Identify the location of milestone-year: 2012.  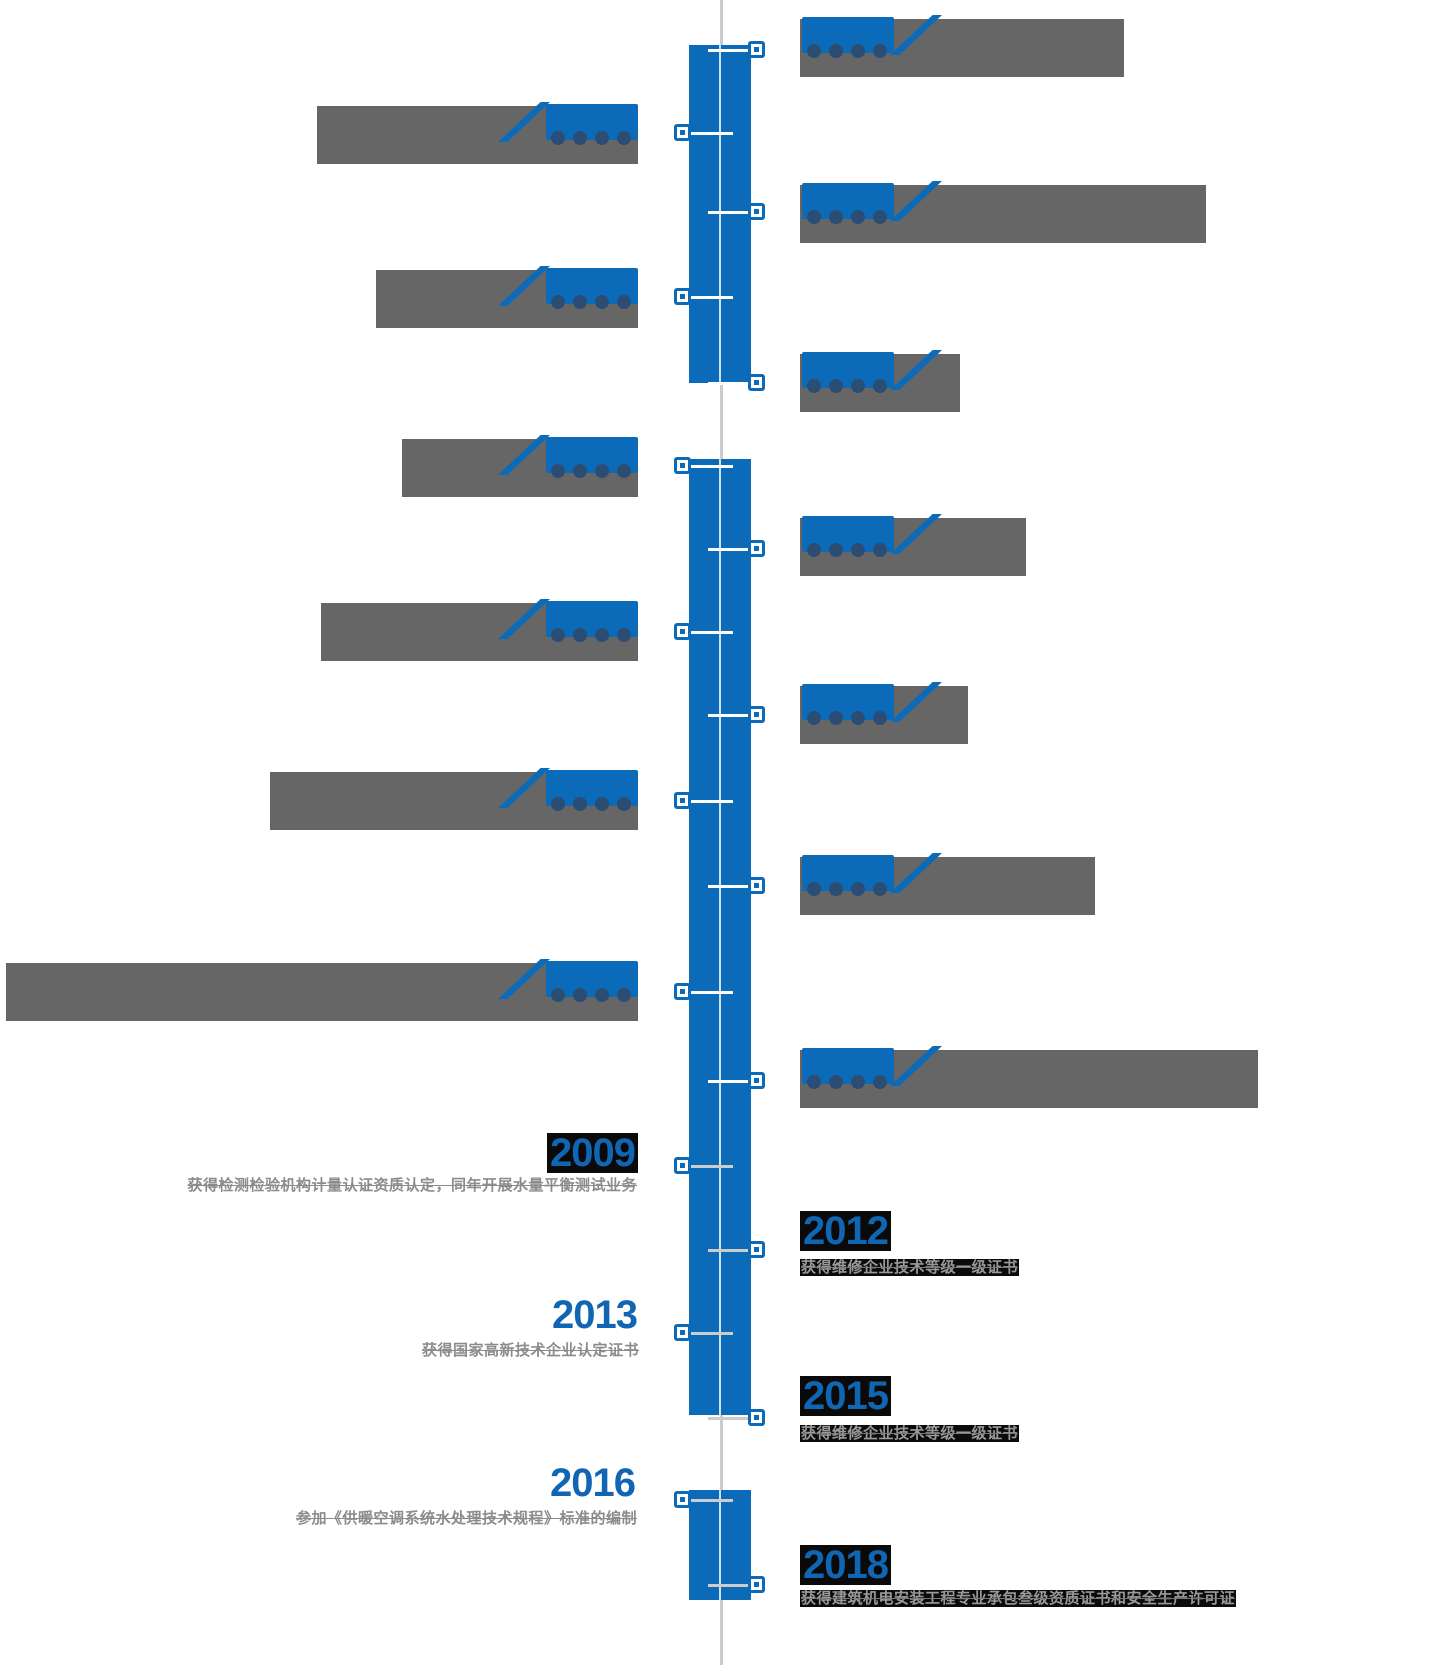
(845, 1231).